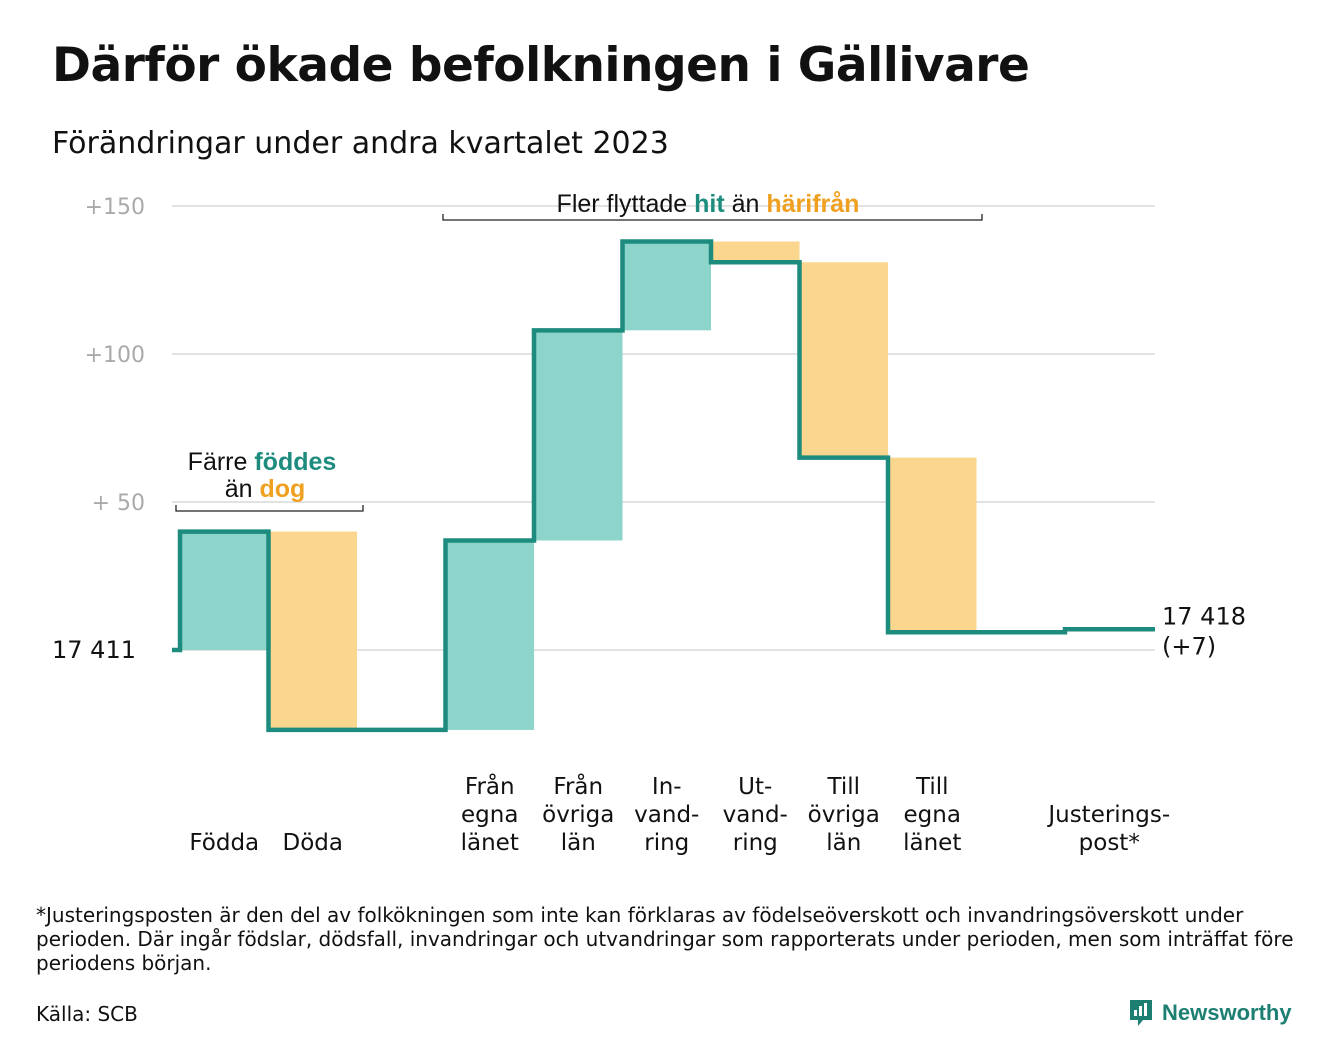 Image resolution: width=1340 pixels, height=1060 pixels. Describe the element at coordinates (313, 843) in the screenshot. I see `category-label: Döda` at that location.